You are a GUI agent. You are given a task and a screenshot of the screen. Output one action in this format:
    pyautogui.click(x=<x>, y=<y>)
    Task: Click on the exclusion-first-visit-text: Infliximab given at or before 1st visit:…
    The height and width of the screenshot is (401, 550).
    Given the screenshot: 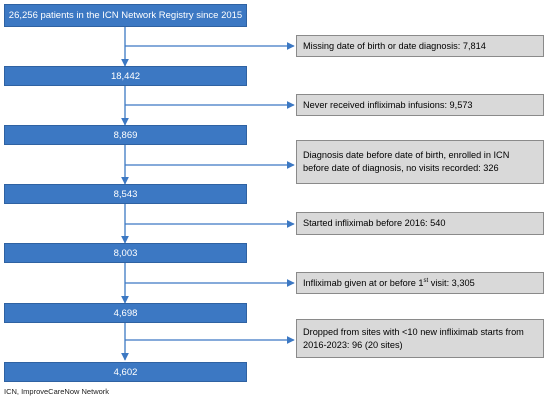 What is the action you would take?
    pyautogui.click(x=389, y=283)
    